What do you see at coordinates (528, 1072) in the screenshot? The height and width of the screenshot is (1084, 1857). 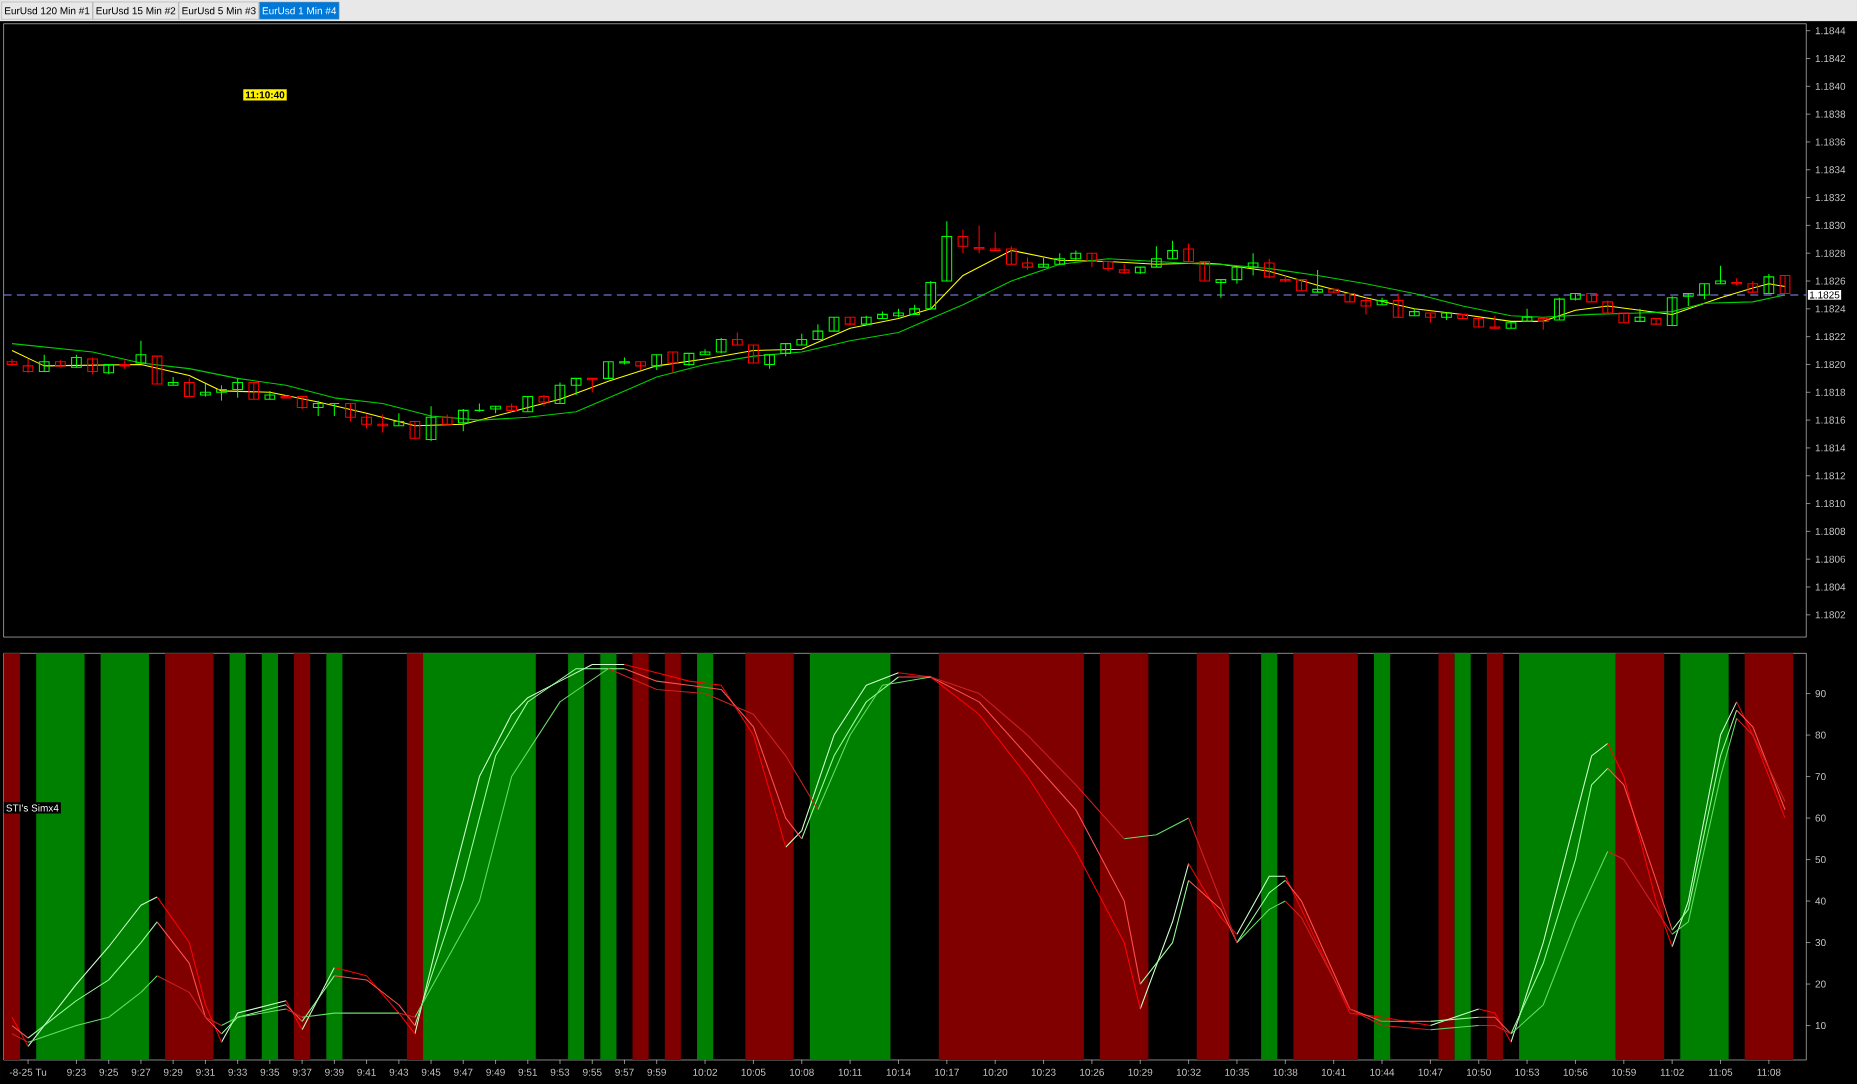 I see `x-tick-label: 9:51` at bounding box center [528, 1072].